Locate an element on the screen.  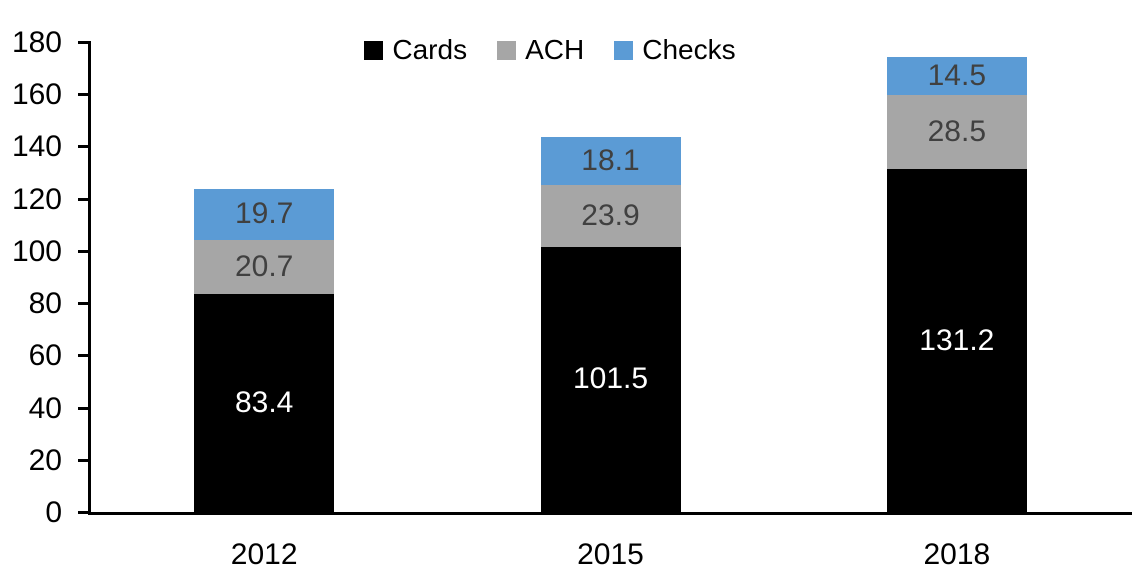
legend-label: Checks is located at coordinates (689, 49).